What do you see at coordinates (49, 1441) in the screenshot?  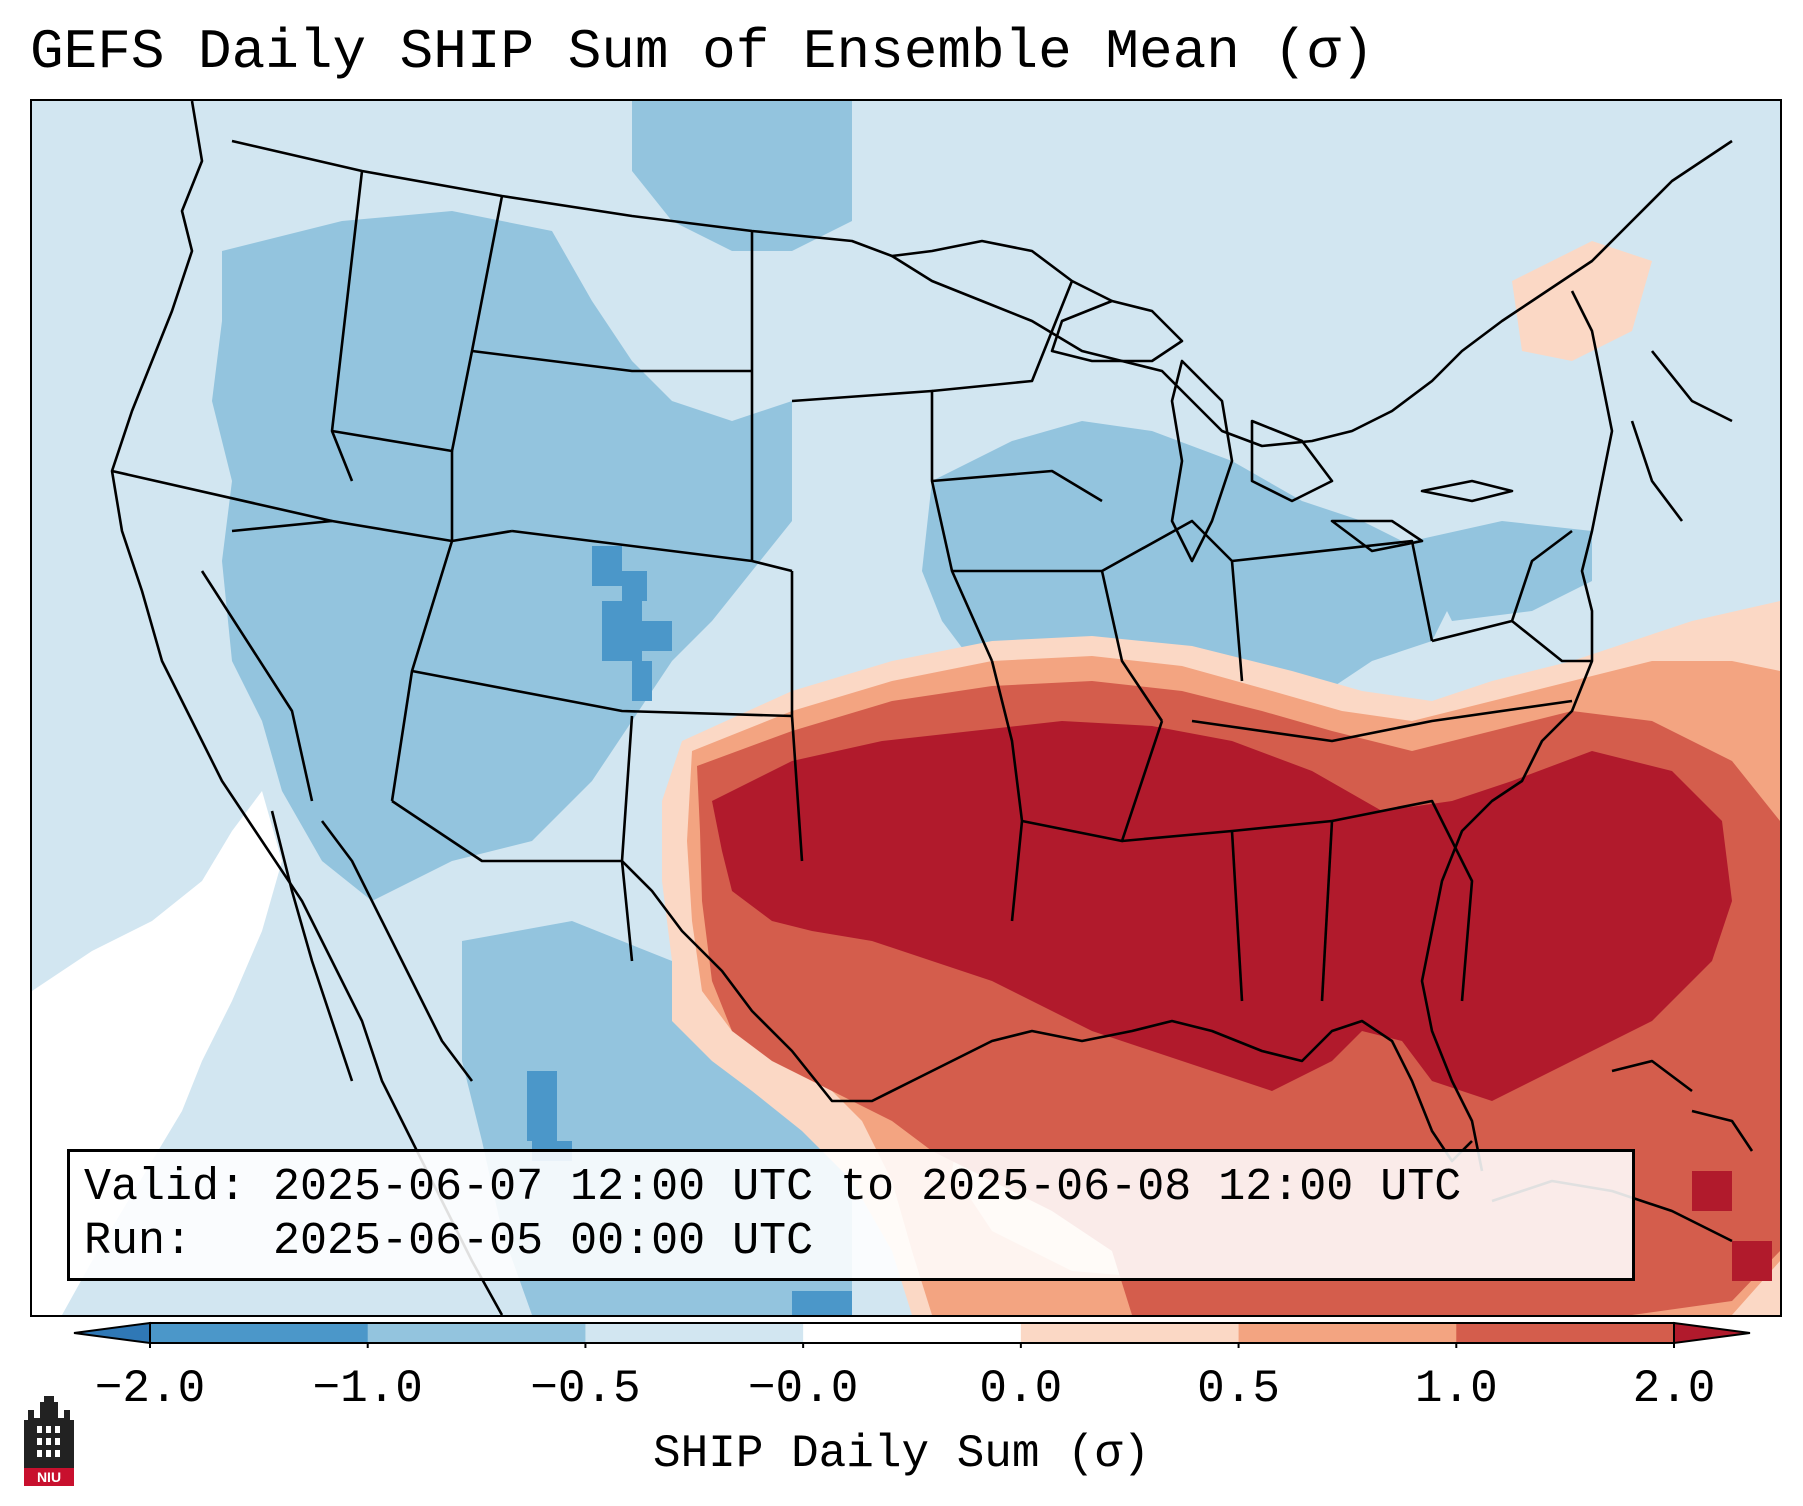 I see `niu-logo: NIU` at bounding box center [49, 1441].